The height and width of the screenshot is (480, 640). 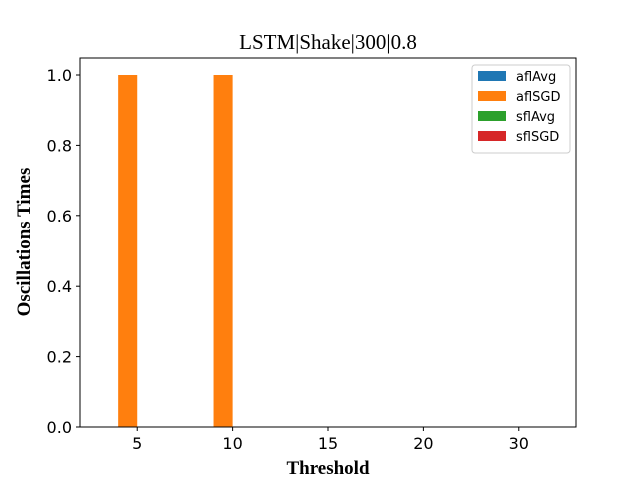 I want to click on x-axis: 5 10 15 20 30, so click(x=330, y=440).